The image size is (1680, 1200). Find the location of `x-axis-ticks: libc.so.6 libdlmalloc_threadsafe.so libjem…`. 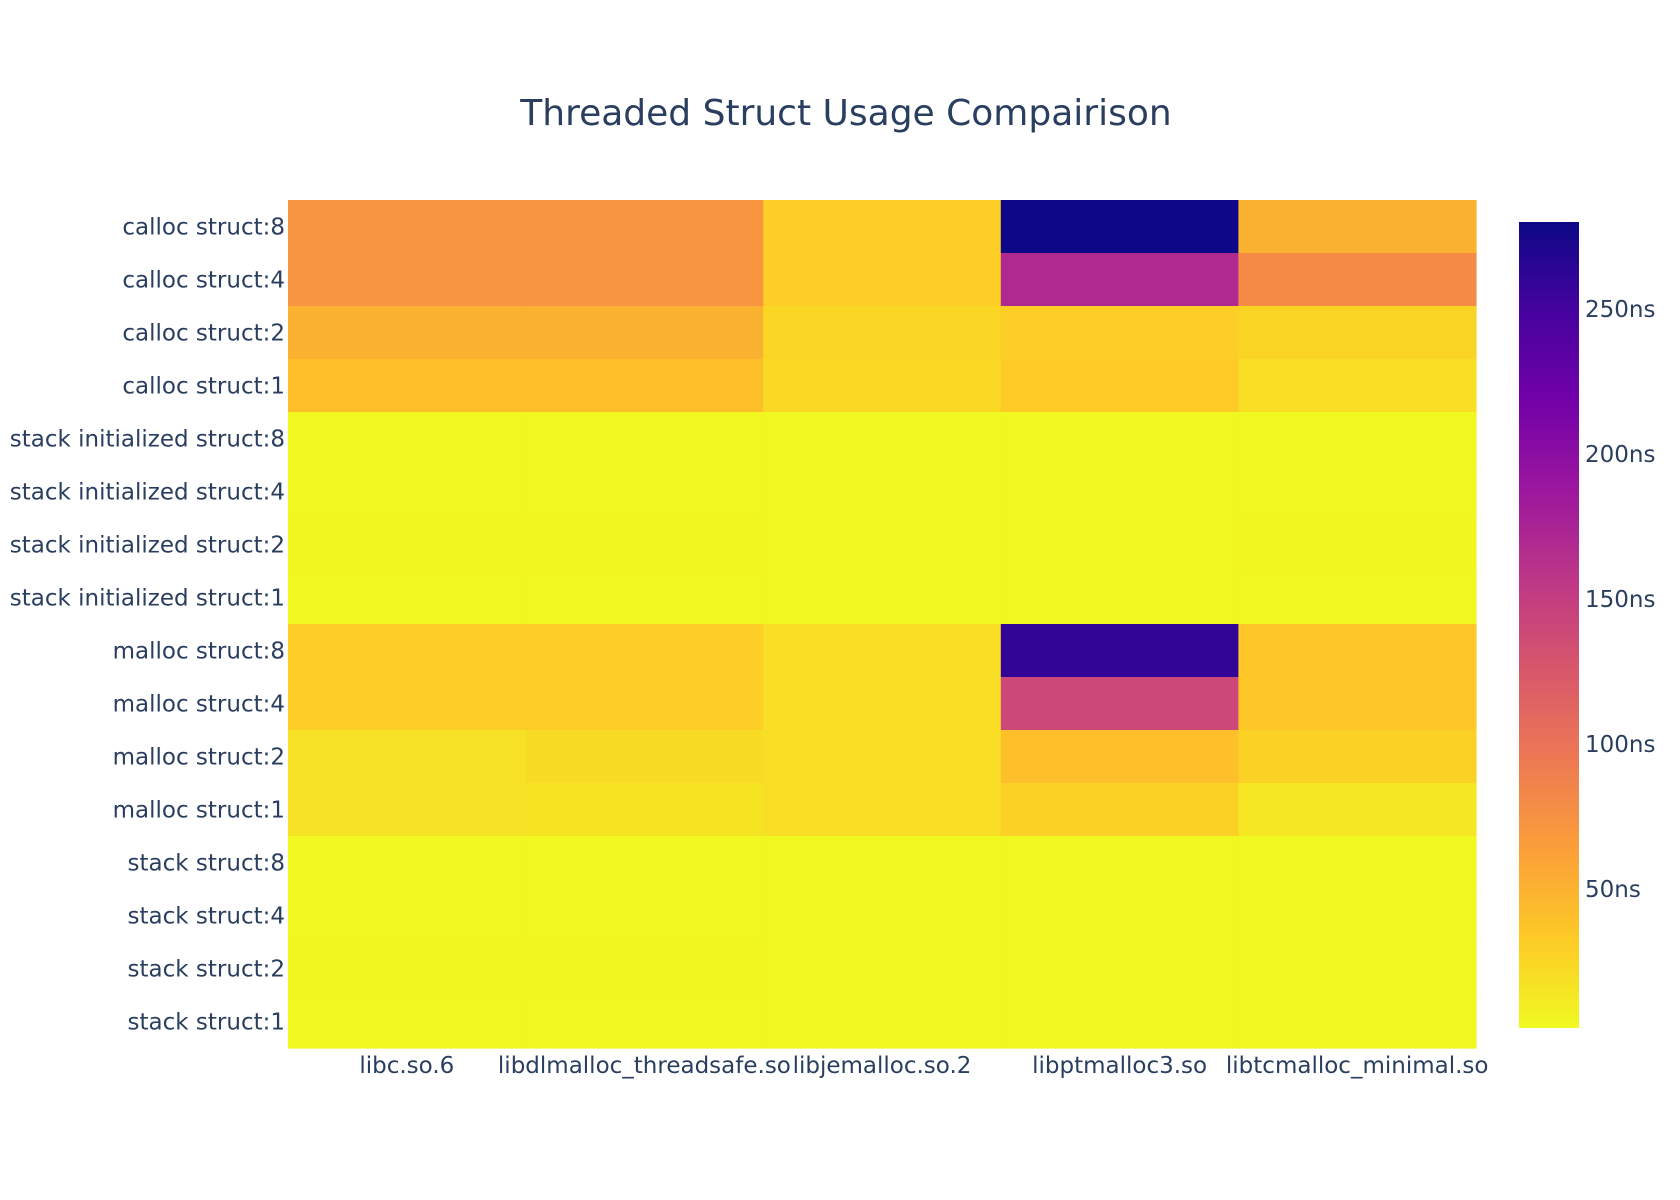

x-axis-ticks: libc.so.6 libdlmalloc_threadsafe.so libjem… is located at coordinates (923, 1066).